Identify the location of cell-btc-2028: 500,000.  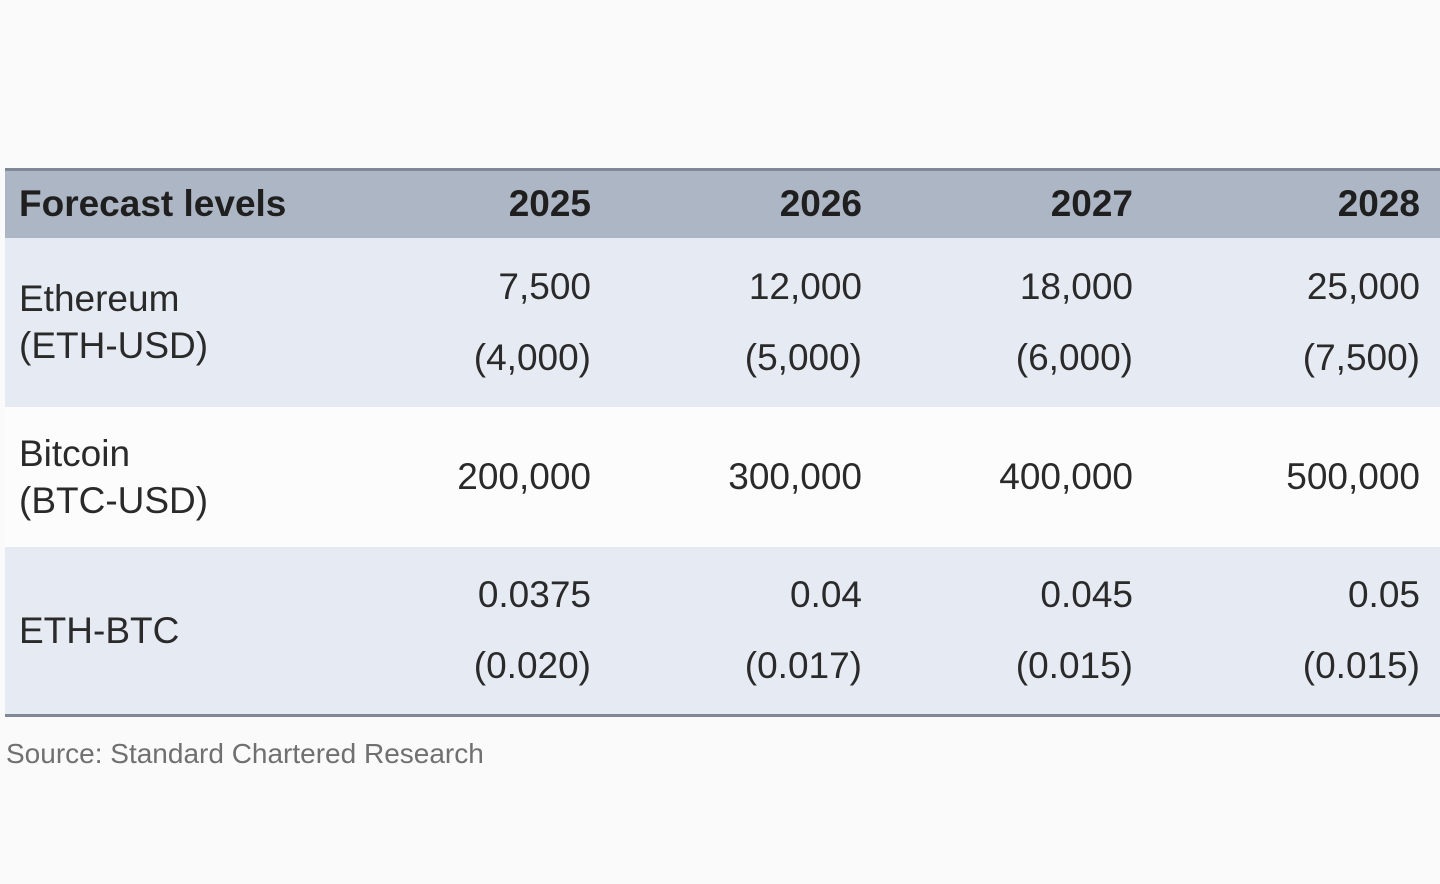
(1296, 477).